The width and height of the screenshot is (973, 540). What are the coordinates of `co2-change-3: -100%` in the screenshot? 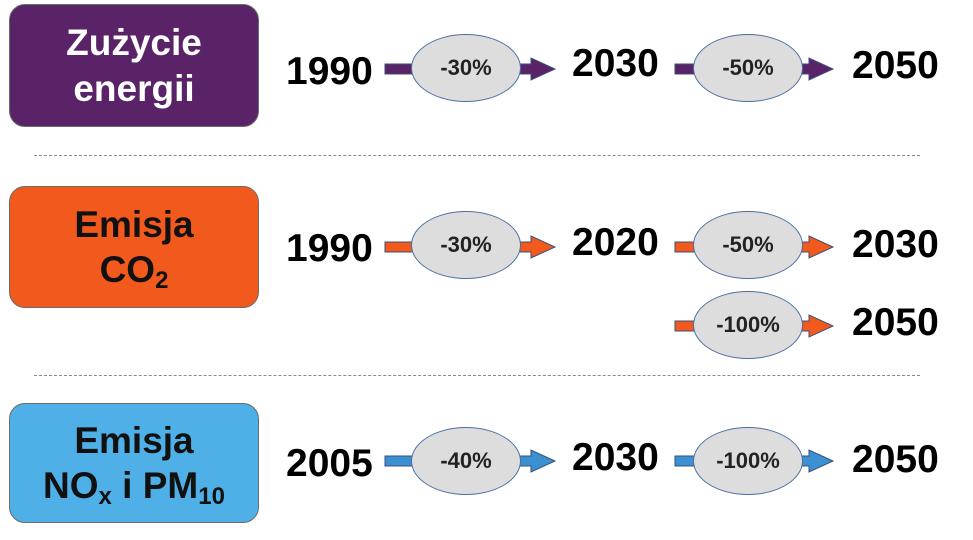 It's located at (748, 325).